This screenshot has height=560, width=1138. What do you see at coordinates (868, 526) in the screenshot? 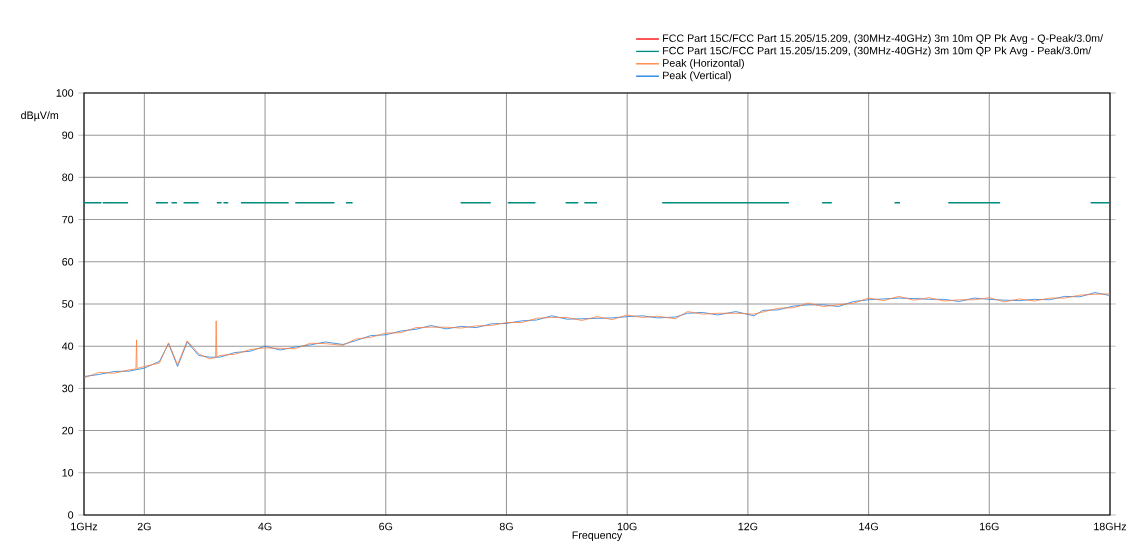
I see `x-tick-label: 14G` at bounding box center [868, 526].